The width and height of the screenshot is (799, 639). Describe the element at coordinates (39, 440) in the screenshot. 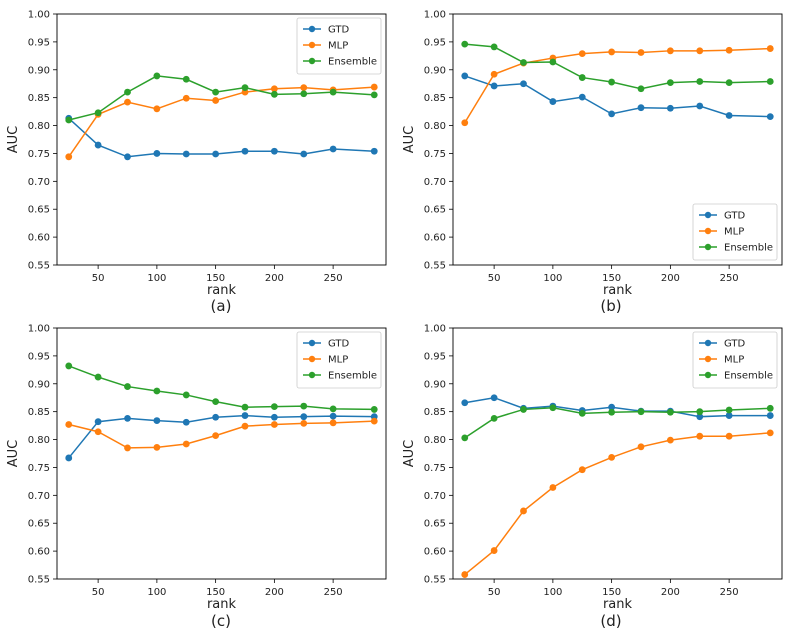

I see `y-tick-label: 0.80` at that location.